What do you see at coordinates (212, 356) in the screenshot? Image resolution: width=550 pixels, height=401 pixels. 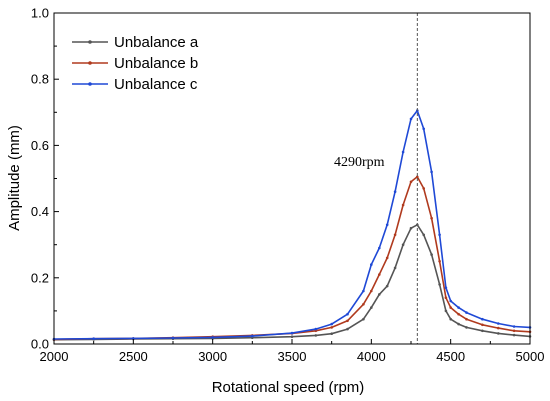 I see `x-tick-label-3: 3000` at bounding box center [212, 356].